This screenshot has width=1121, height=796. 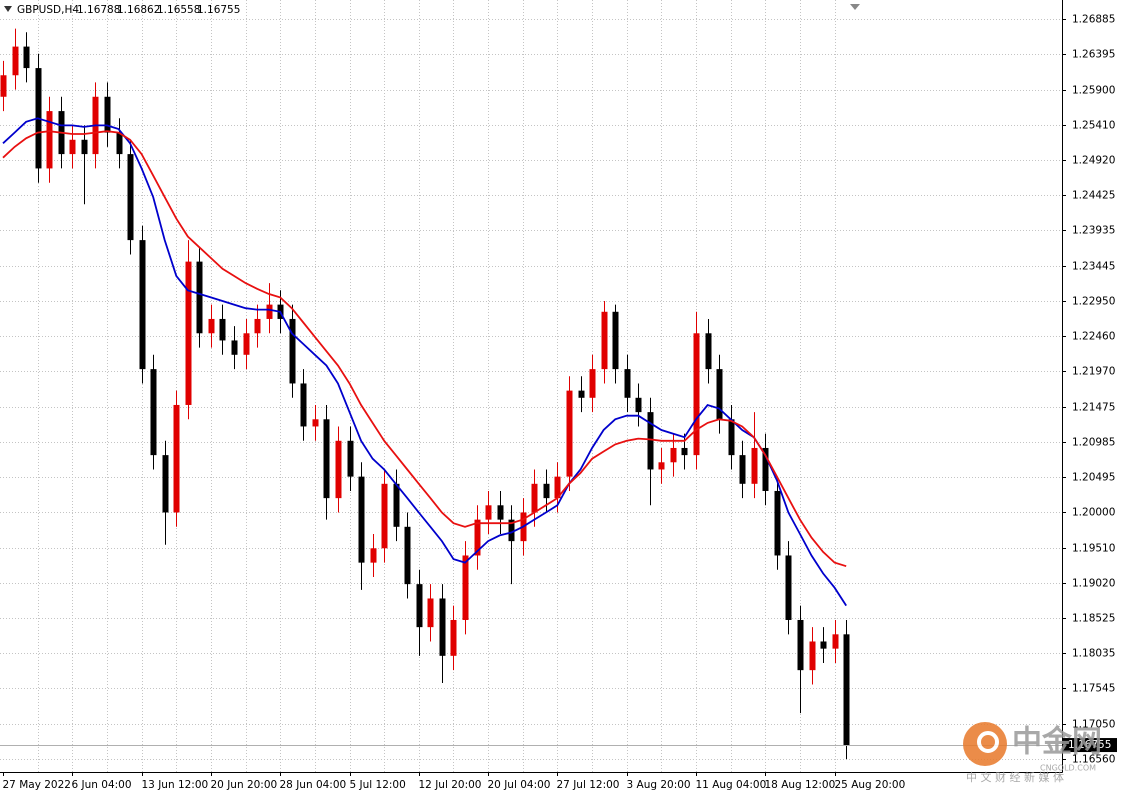 What do you see at coordinates (1093, 725) in the screenshot?
I see `y-tick-label: 1.17050` at bounding box center [1093, 725].